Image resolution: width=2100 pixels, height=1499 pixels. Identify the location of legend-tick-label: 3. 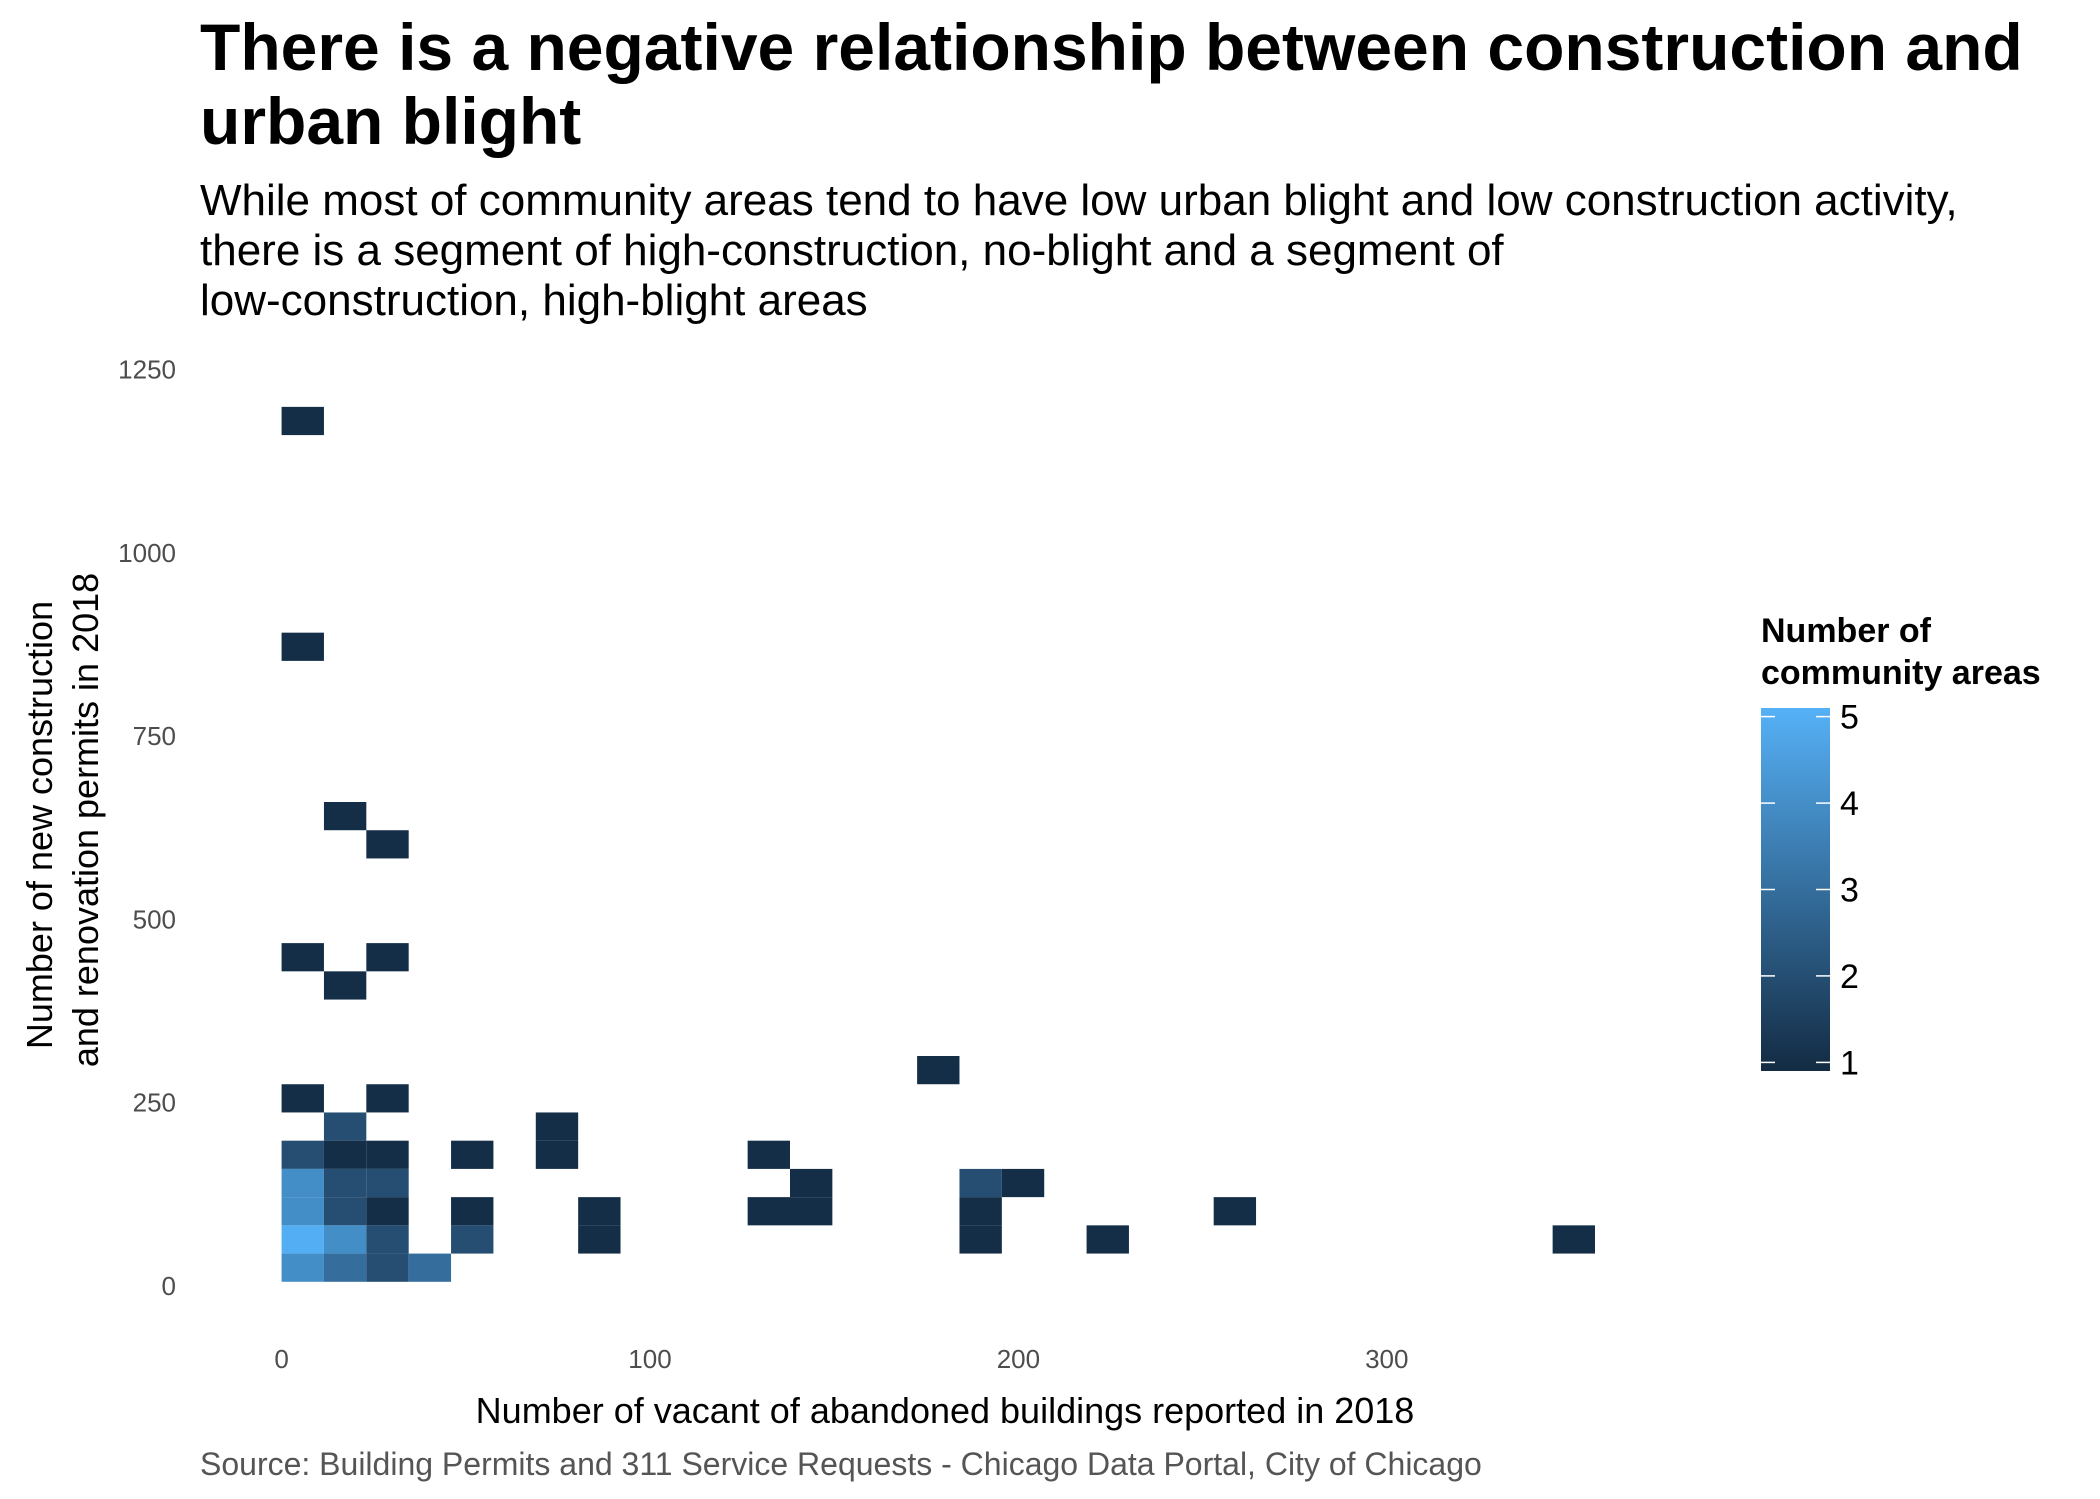
(1849, 891).